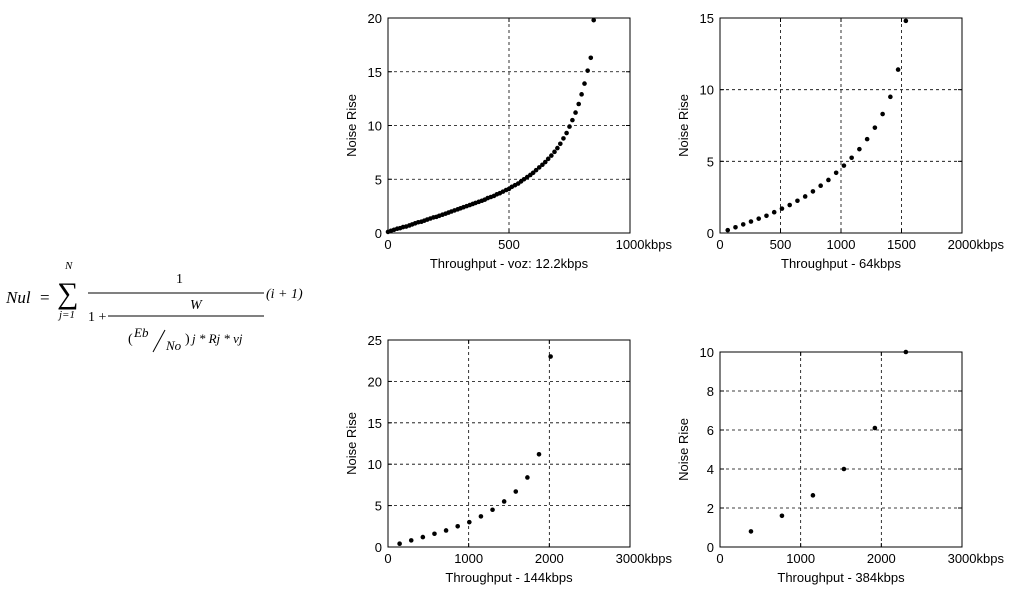 This screenshot has width=1017, height=604. What do you see at coordinates (841, 263) in the screenshot?
I see `x-axis-label: Throughput - 64kbps` at bounding box center [841, 263].